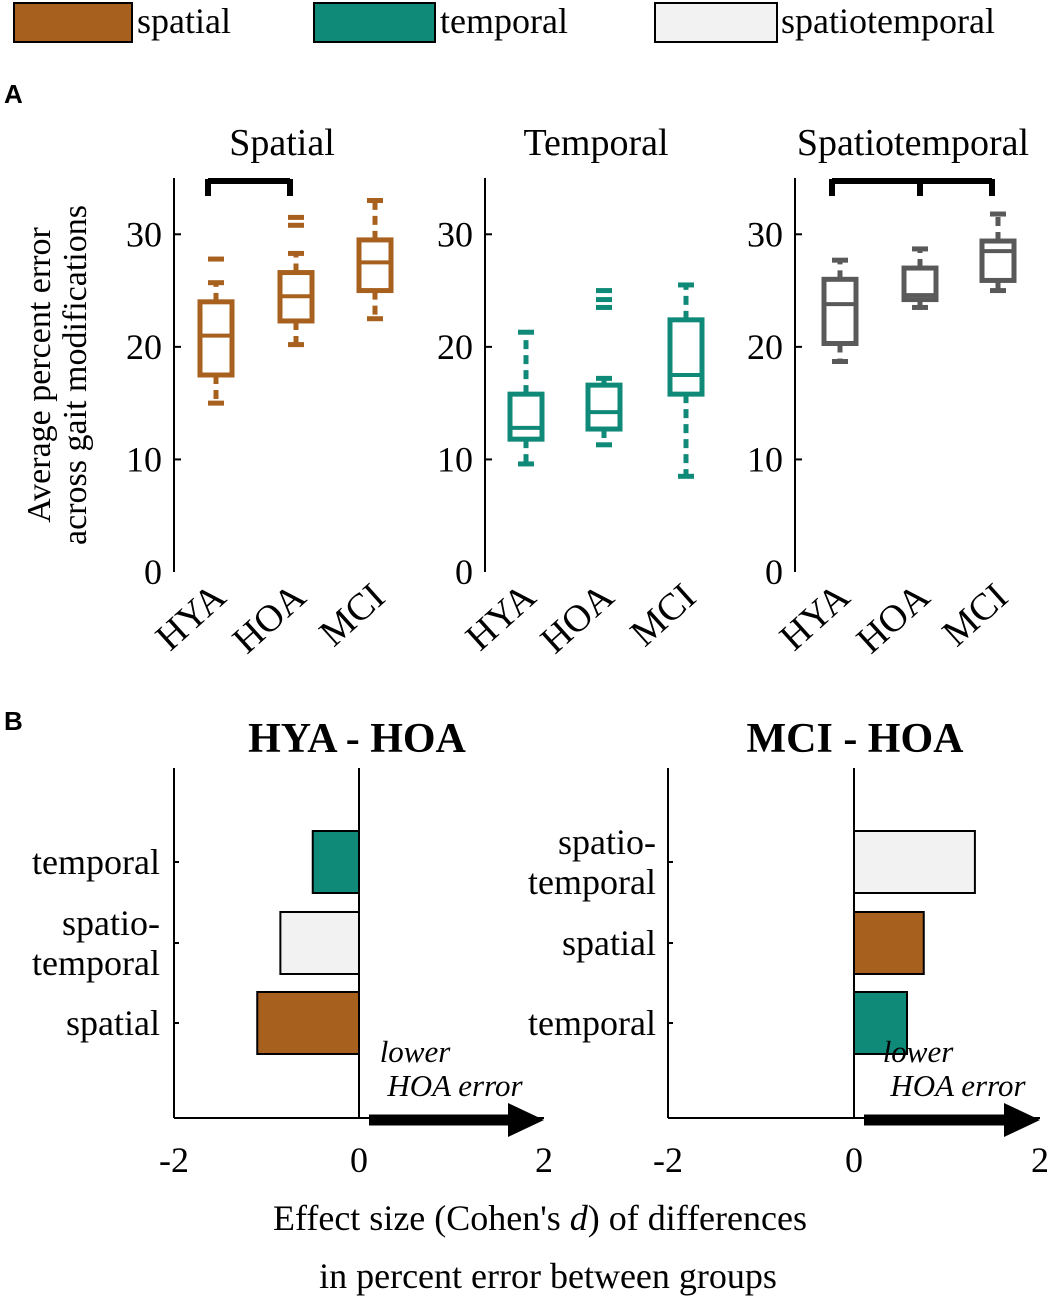 The width and height of the screenshot is (1054, 1300). Describe the element at coordinates (75, 375) in the screenshot. I see `panel-a-ylabel-line2: across gait modifications` at that location.